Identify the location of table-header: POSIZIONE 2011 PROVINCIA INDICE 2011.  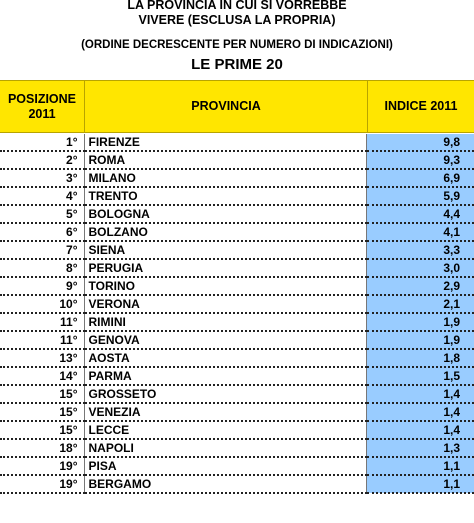
(237, 106).